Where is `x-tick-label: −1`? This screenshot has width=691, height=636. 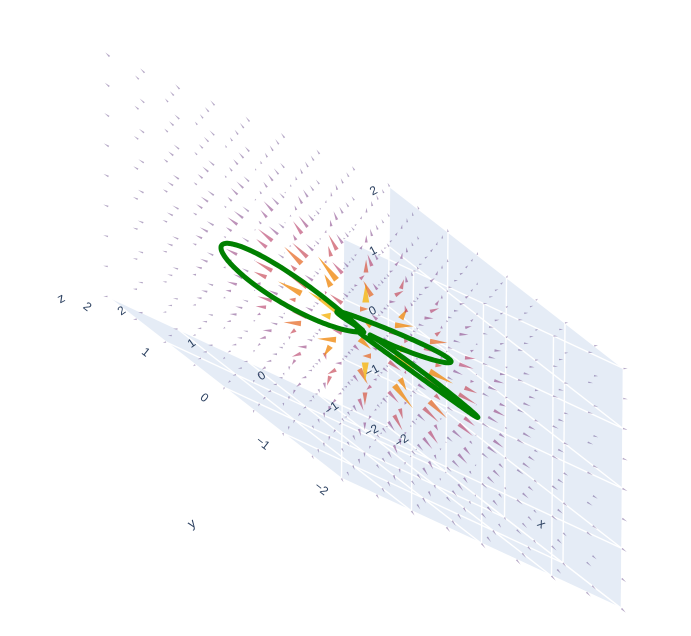 x-tick-label: −1 is located at coordinates (263, 443).